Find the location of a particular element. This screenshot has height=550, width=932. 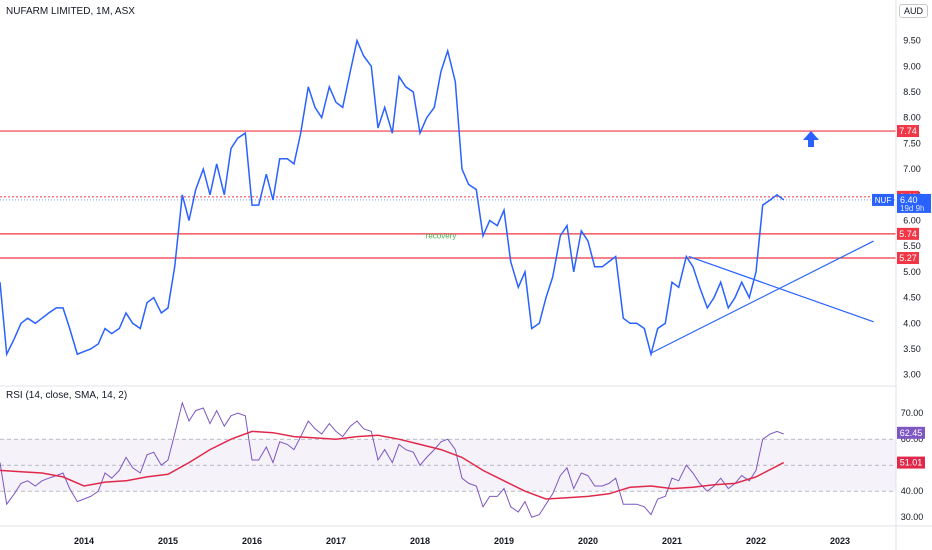

price-tick-label: 9.00 is located at coordinates (912, 66).